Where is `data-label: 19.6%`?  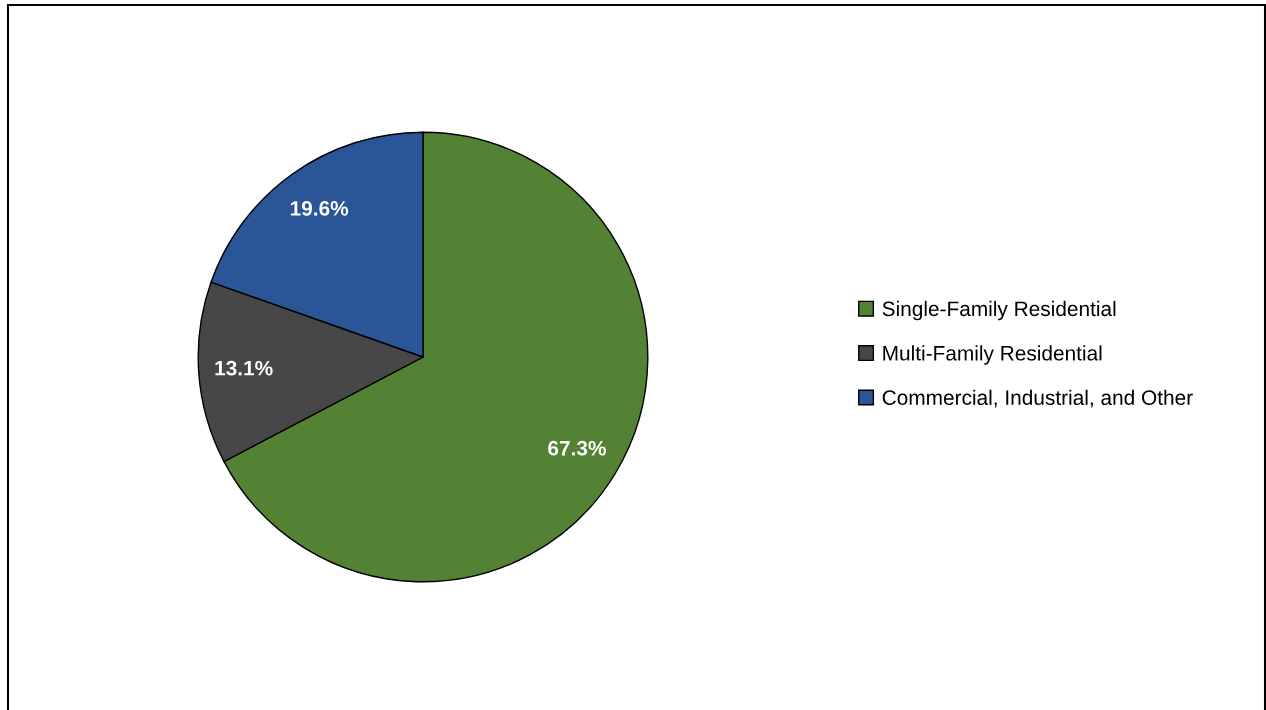 data-label: 19.6% is located at coordinates (319, 208).